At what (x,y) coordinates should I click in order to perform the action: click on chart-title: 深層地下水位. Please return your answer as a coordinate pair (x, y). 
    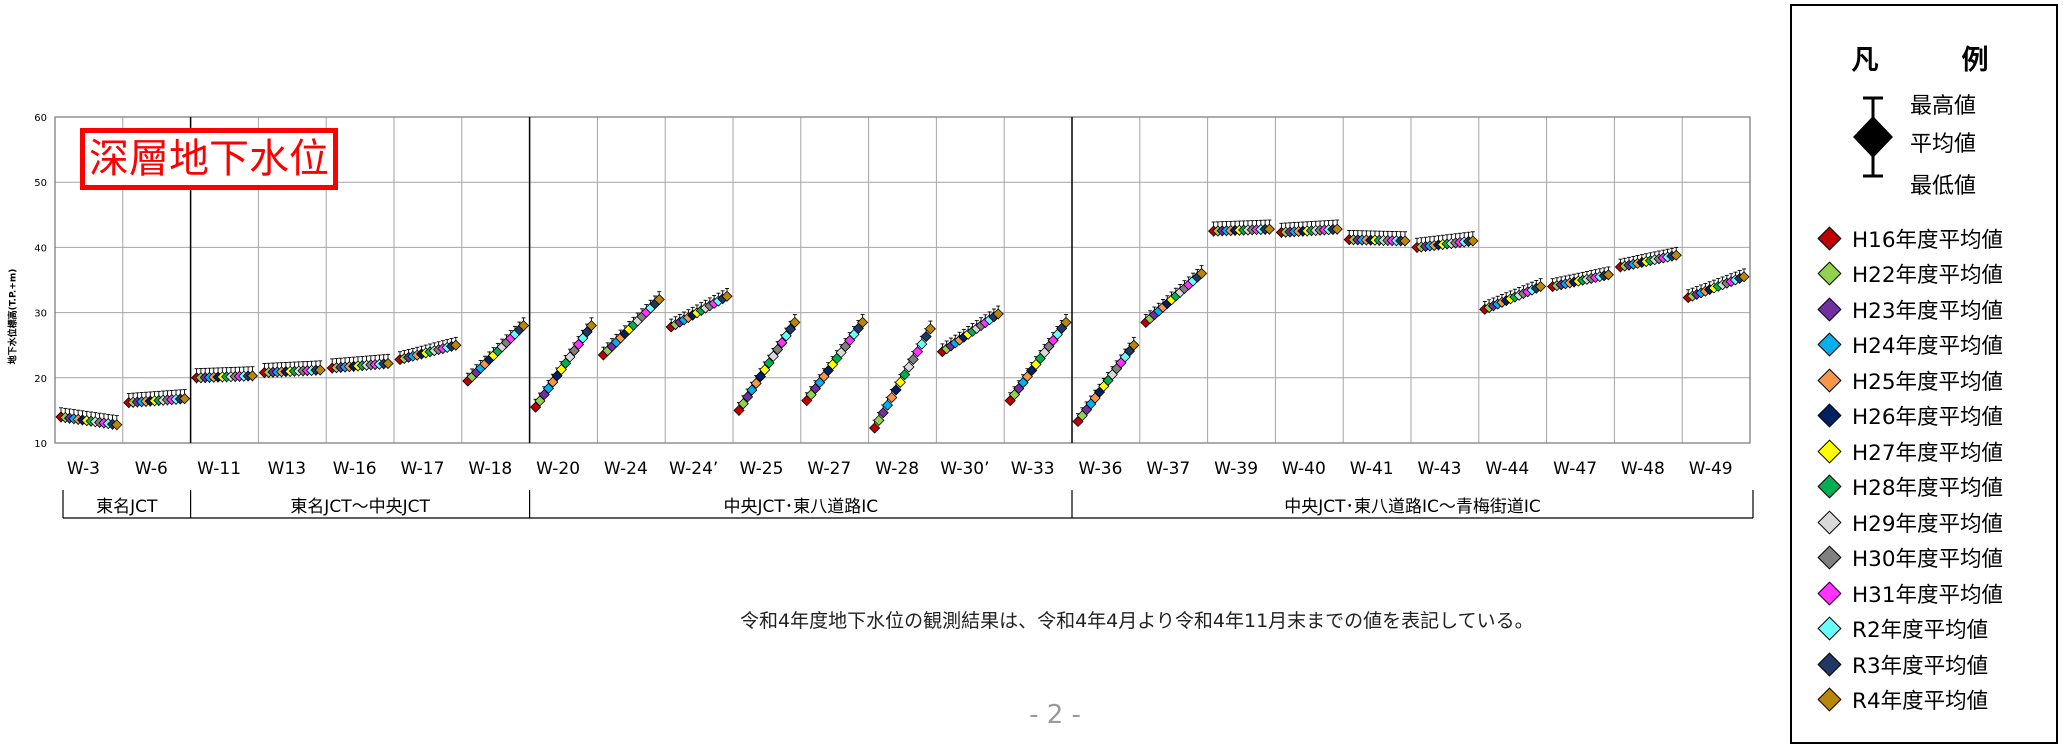
    Looking at the image, I should click on (209, 159).